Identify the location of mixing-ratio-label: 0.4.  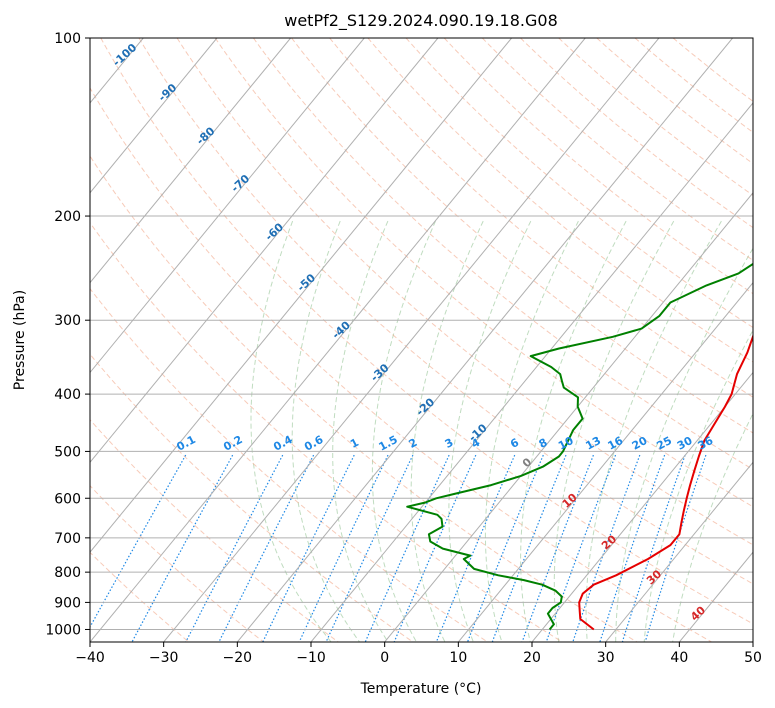
(283, 443).